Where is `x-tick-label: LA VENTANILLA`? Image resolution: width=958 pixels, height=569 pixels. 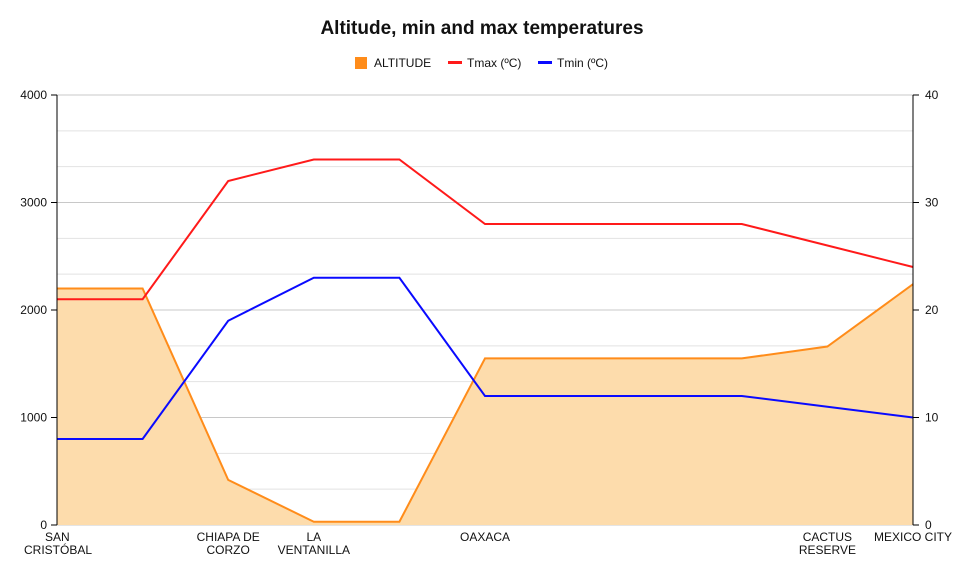
x-tick-label: LA VENTANILLA is located at coordinates (314, 543).